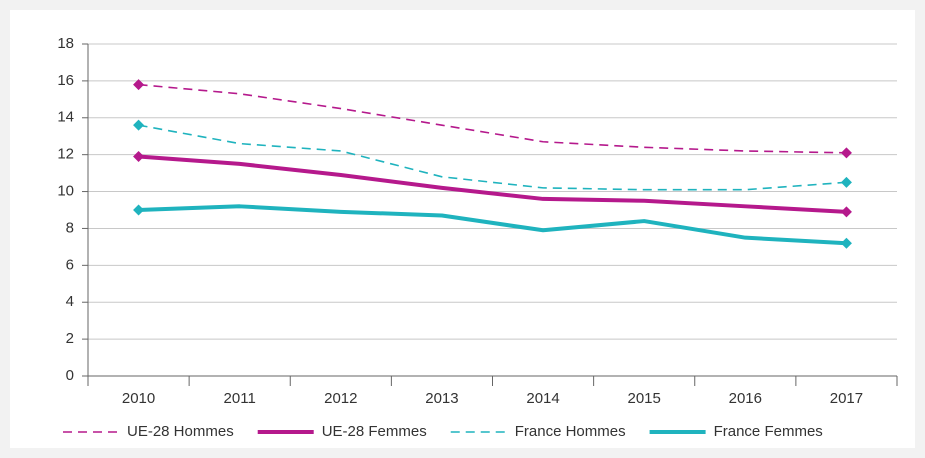  Describe the element at coordinates (65, 80) in the screenshot. I see `y-tick-label: 16` at that location.